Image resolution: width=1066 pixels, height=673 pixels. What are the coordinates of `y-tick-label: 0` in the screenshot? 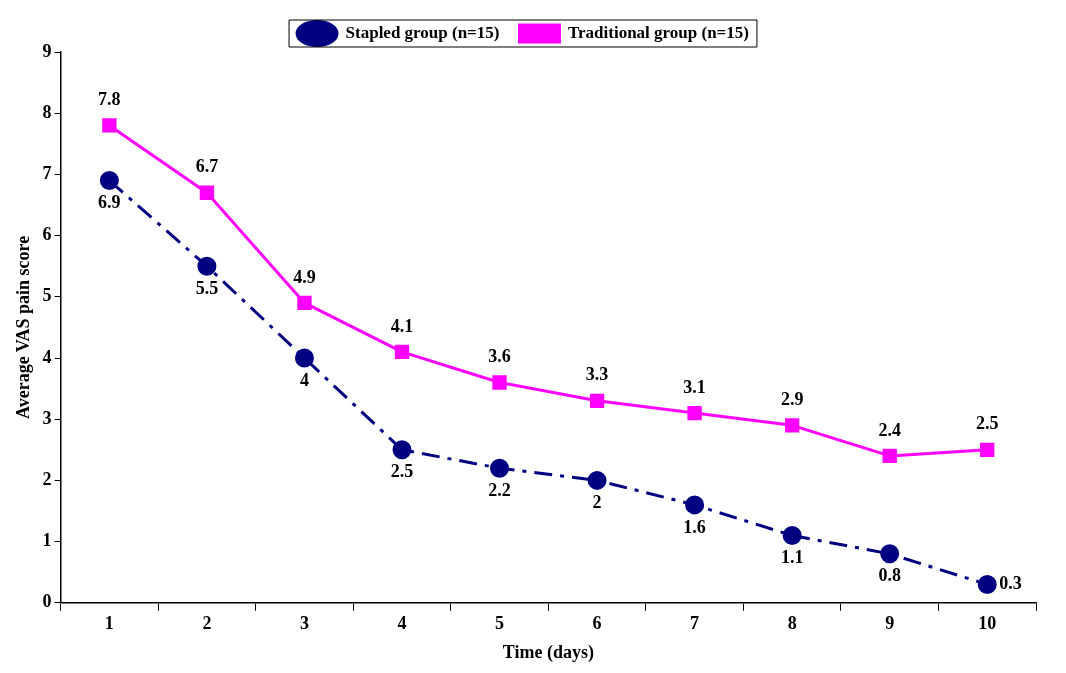 It's located at (47, 601).